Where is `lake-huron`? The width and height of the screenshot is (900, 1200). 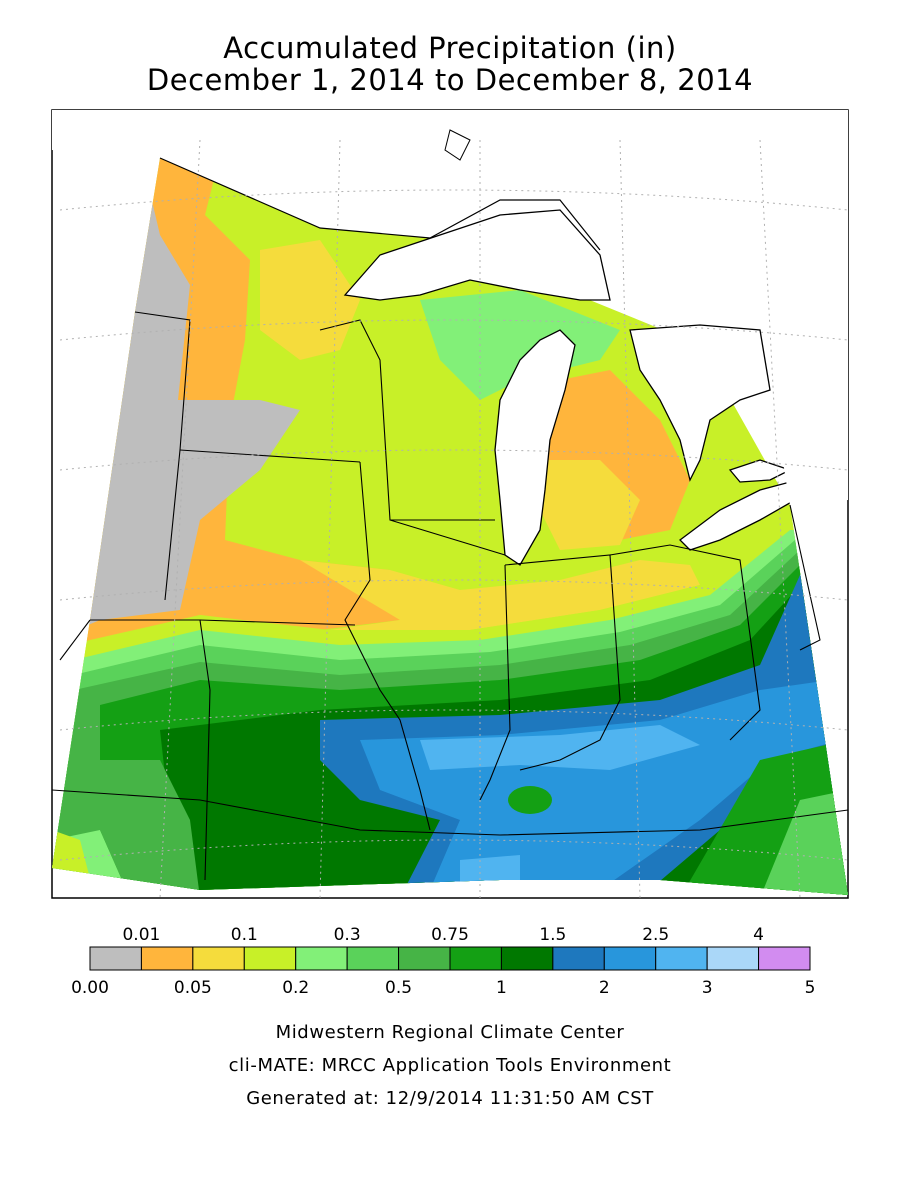
lake-huron is located at coordinates (700, 403).